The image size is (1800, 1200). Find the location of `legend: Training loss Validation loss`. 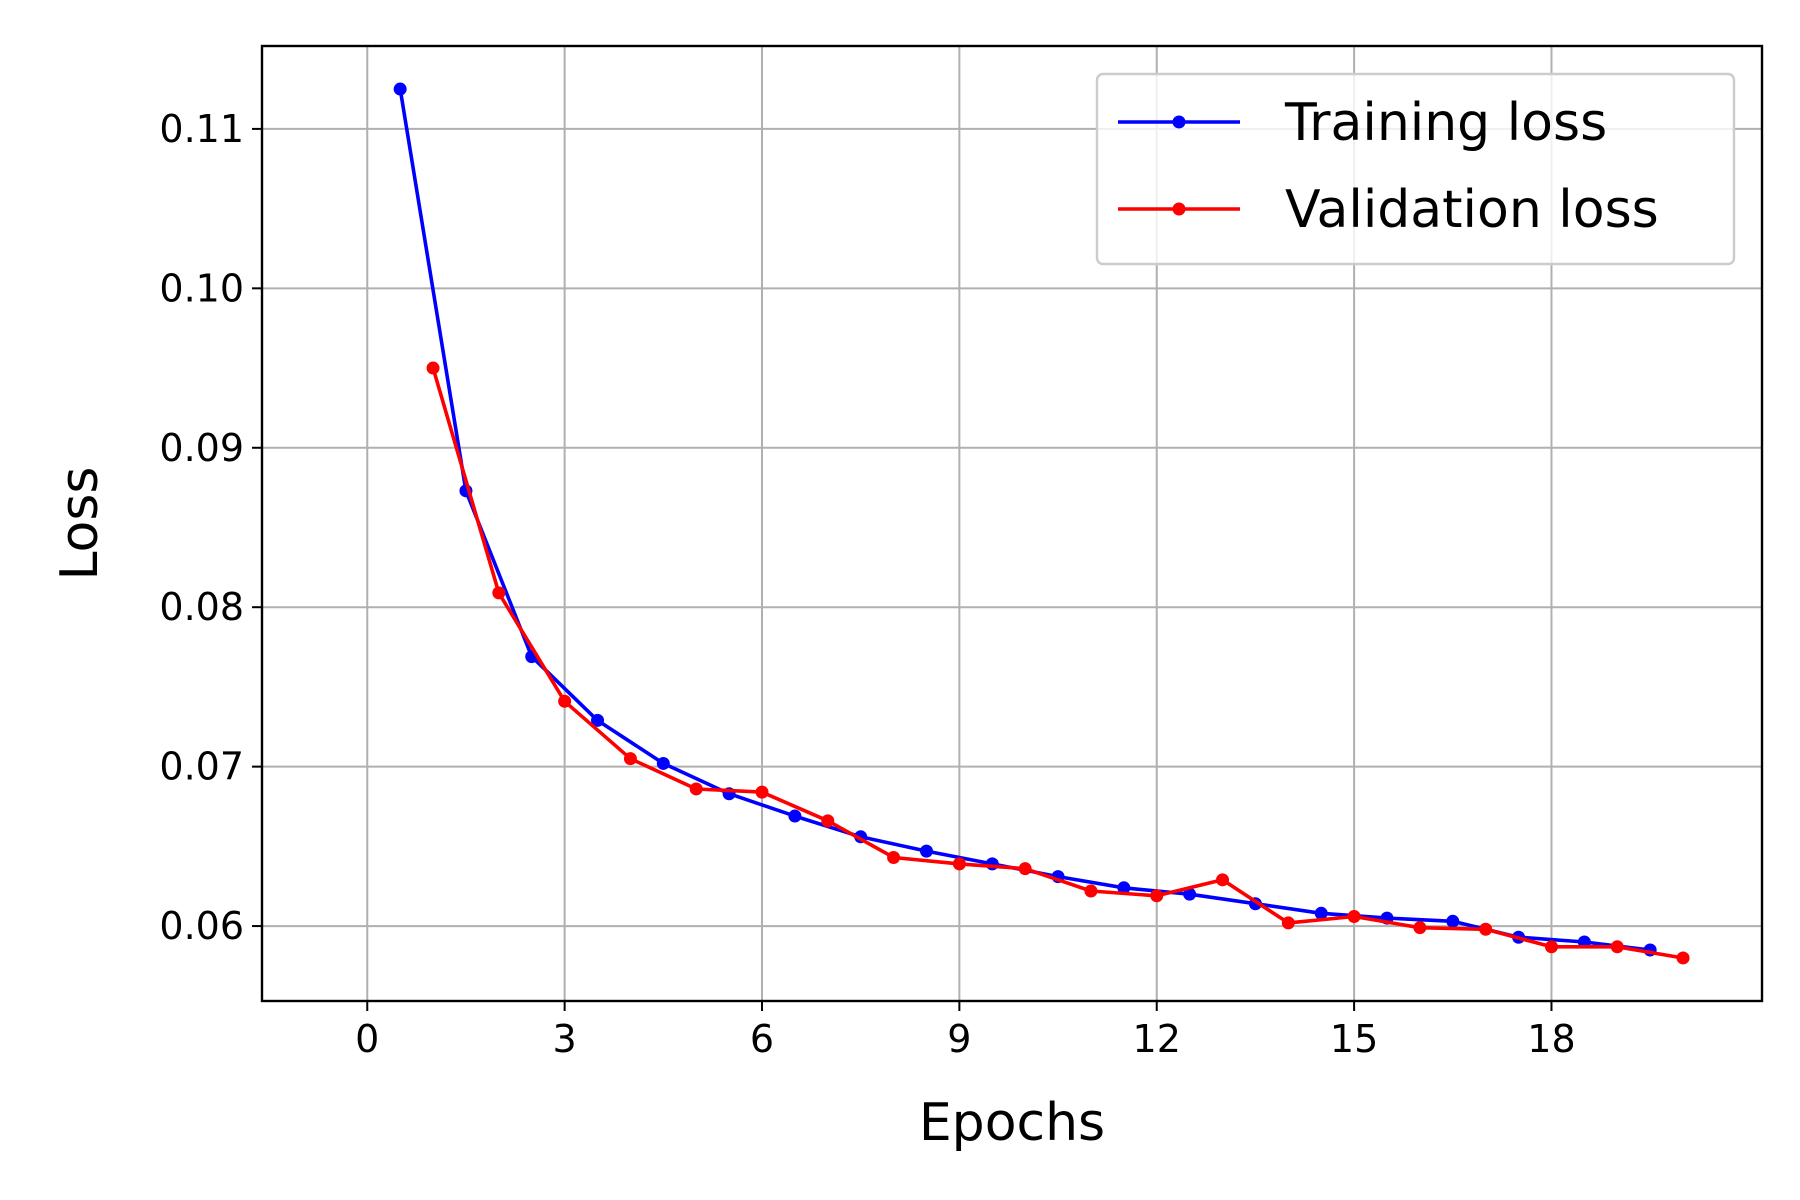

legend: Training loss Validation loss is located at coordinates (1415, 169).